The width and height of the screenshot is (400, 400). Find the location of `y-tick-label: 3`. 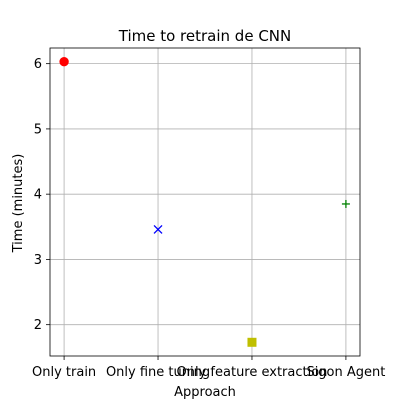

y-tick-label: 3 is located at coordinates (38, 260).